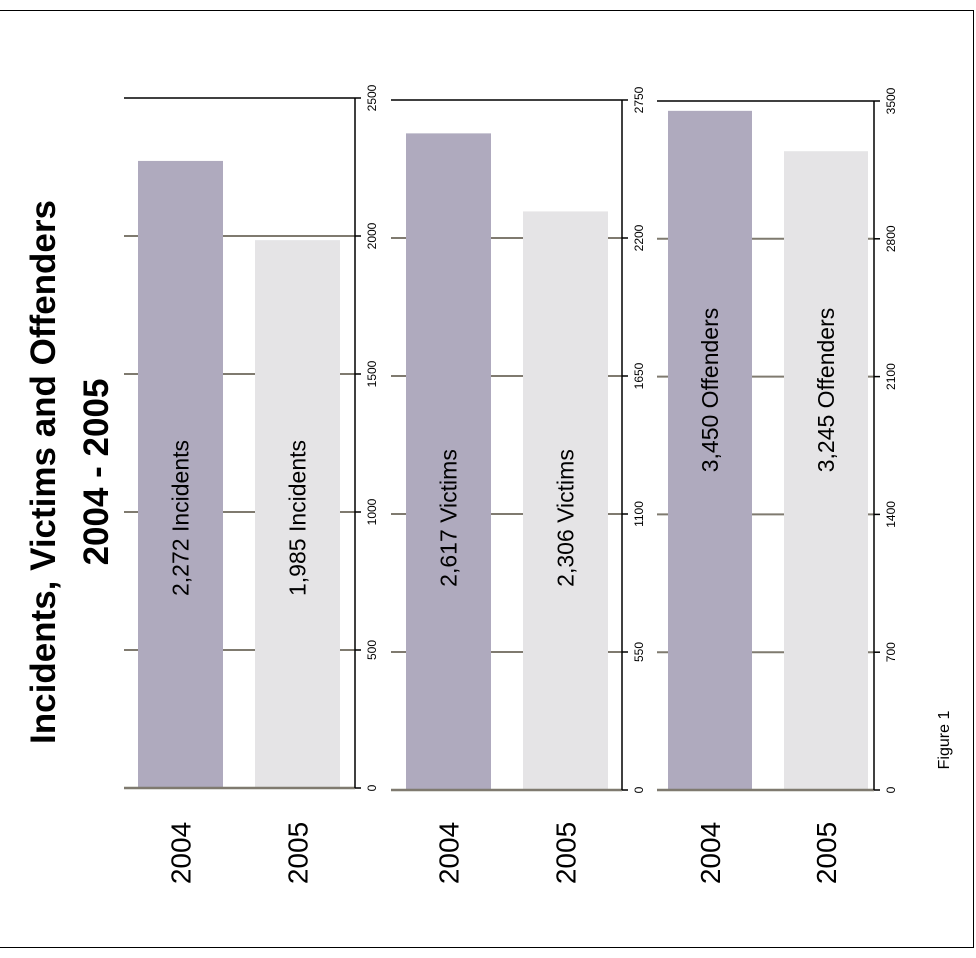 The image size is (976, 958). Describe the element at coordinates (372, 373) in the screenshot. I see `tick-label: 1500` at that location.